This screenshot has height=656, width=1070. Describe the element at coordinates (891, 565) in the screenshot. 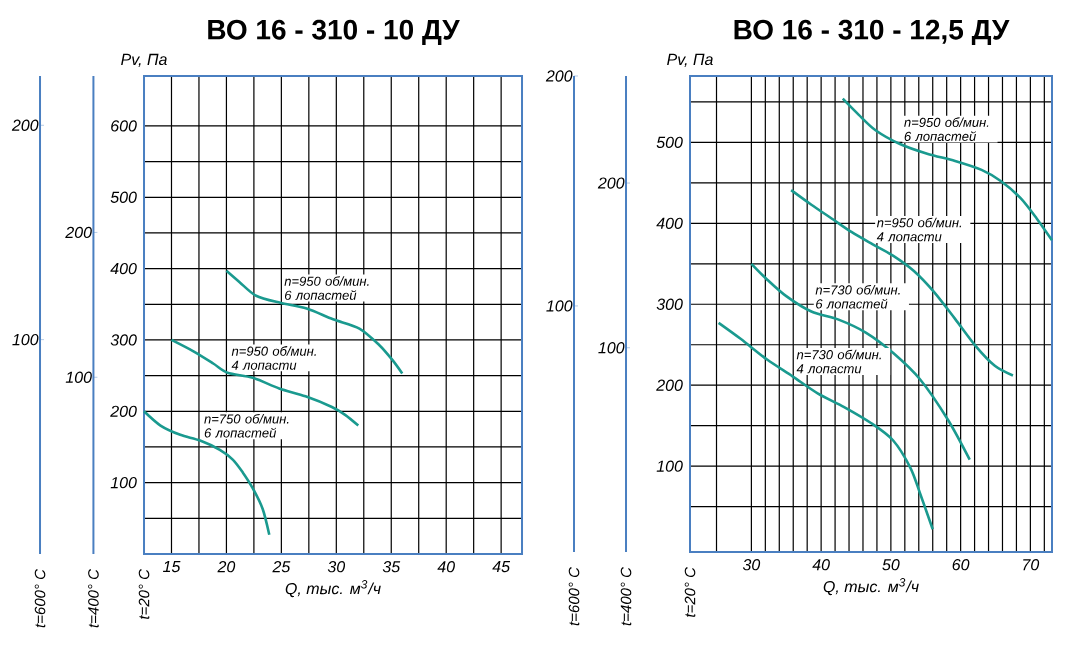

I see `x-tick-label: 50` at that location.